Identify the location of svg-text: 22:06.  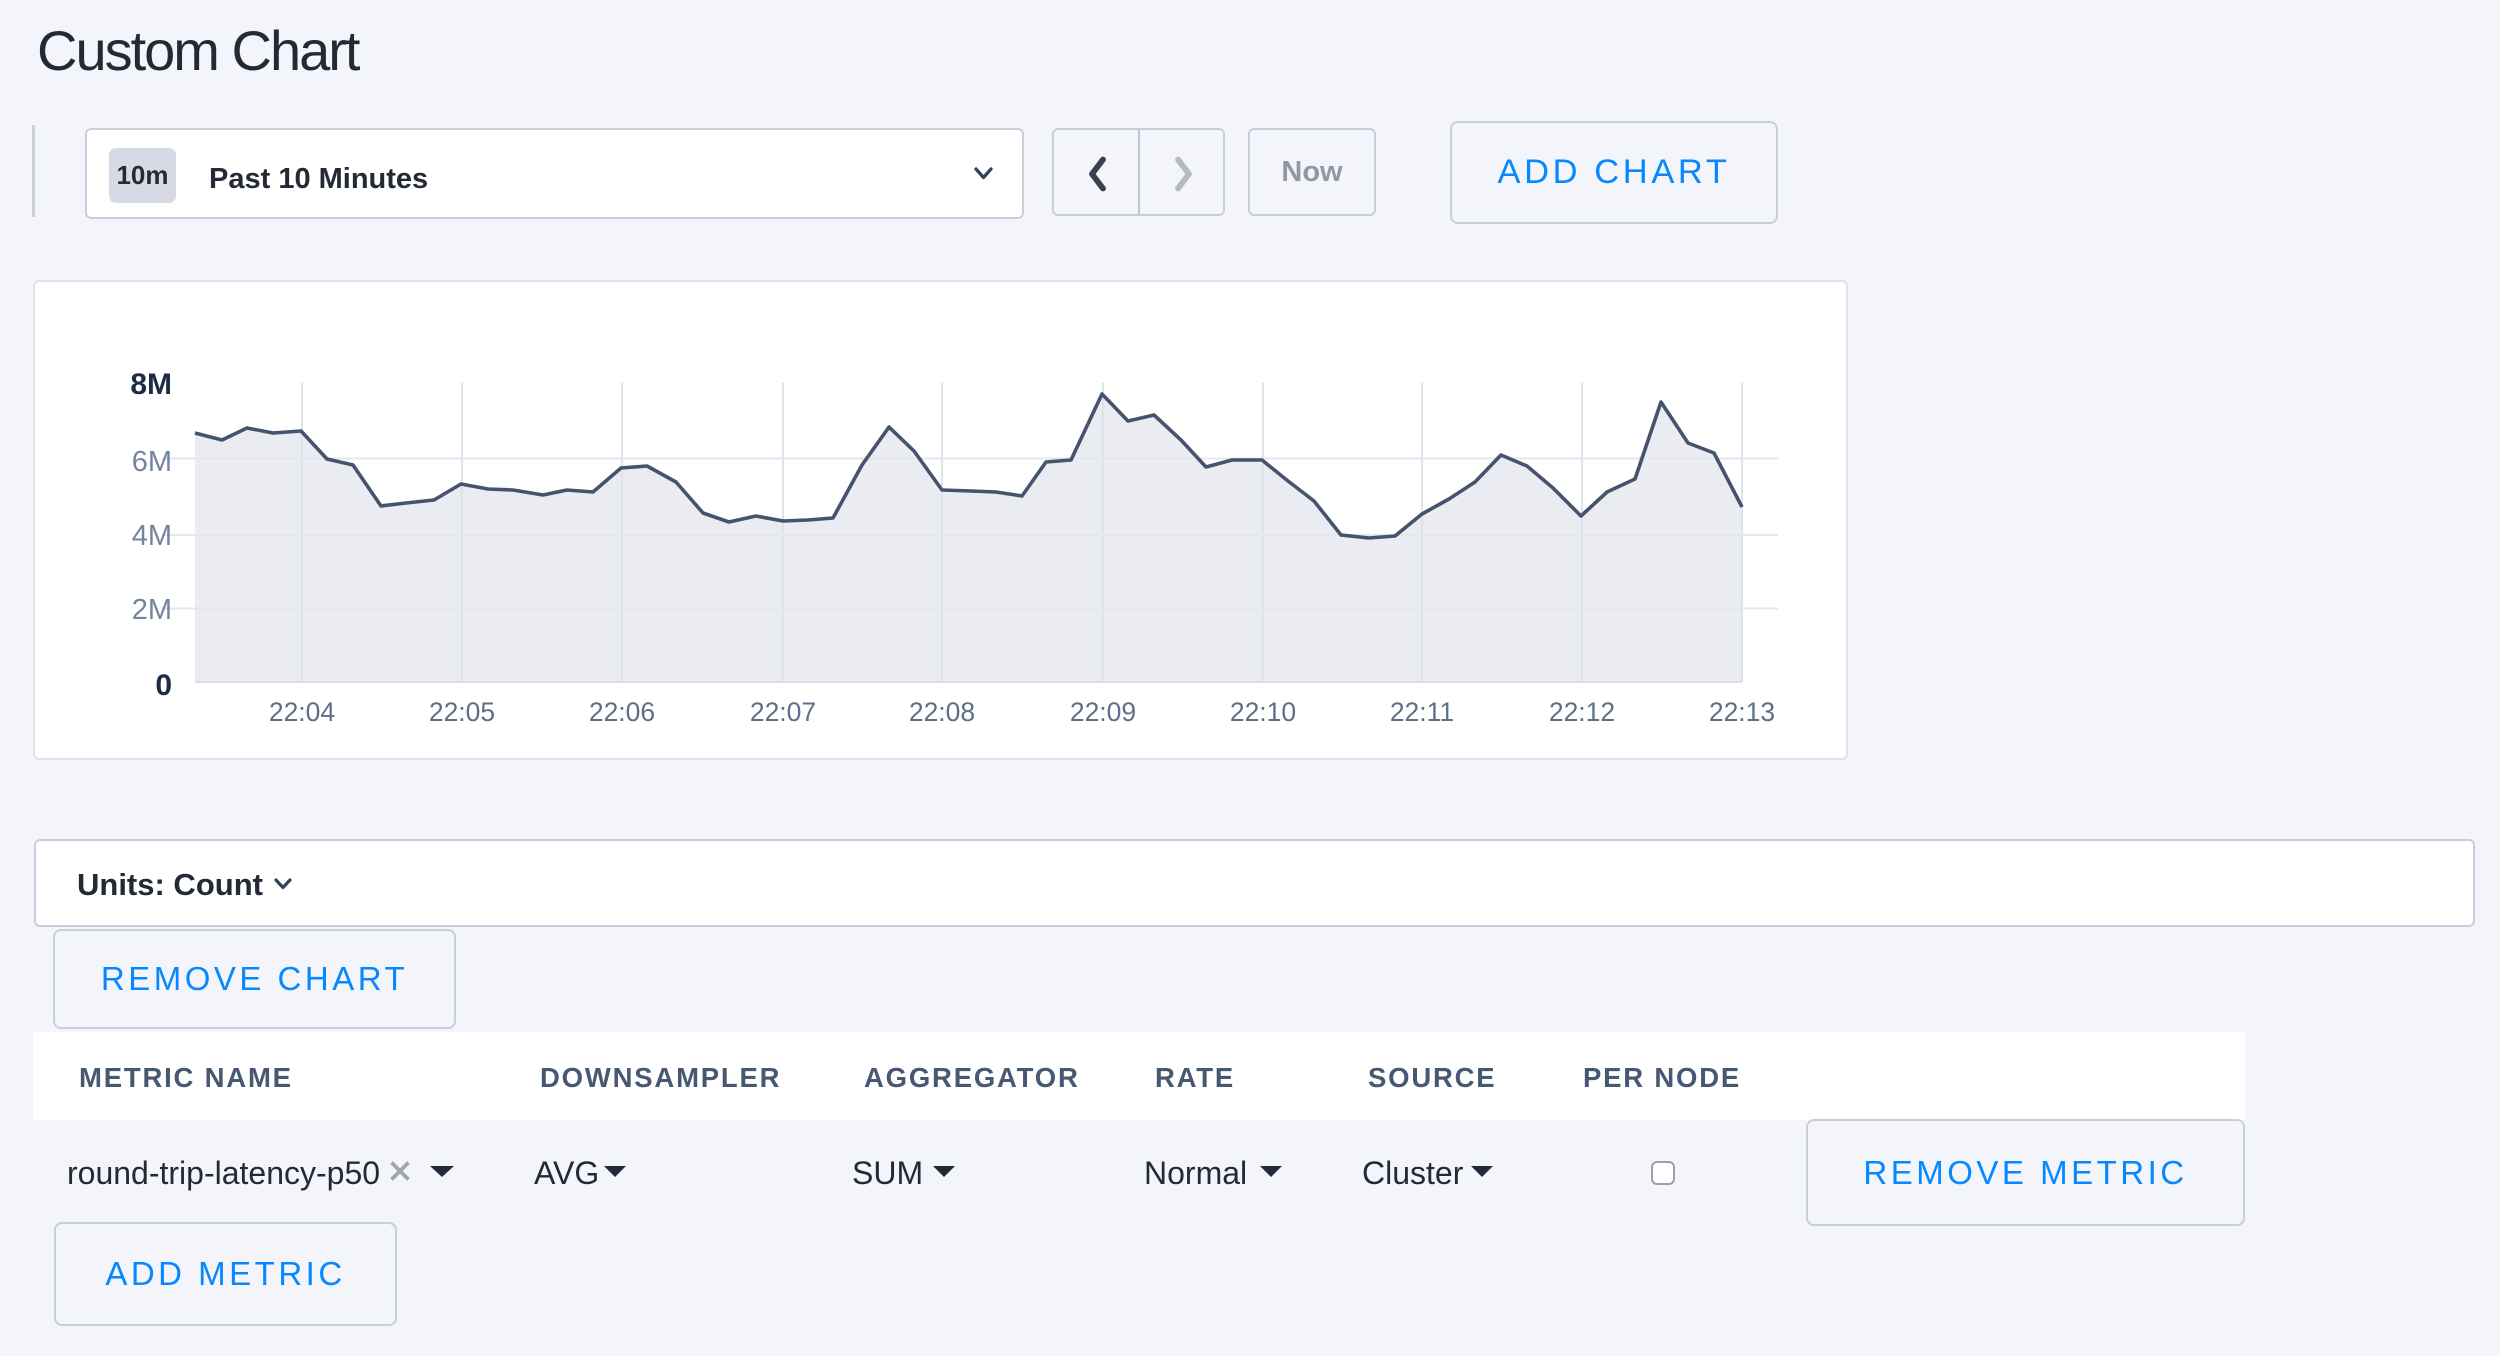
(622, 712).